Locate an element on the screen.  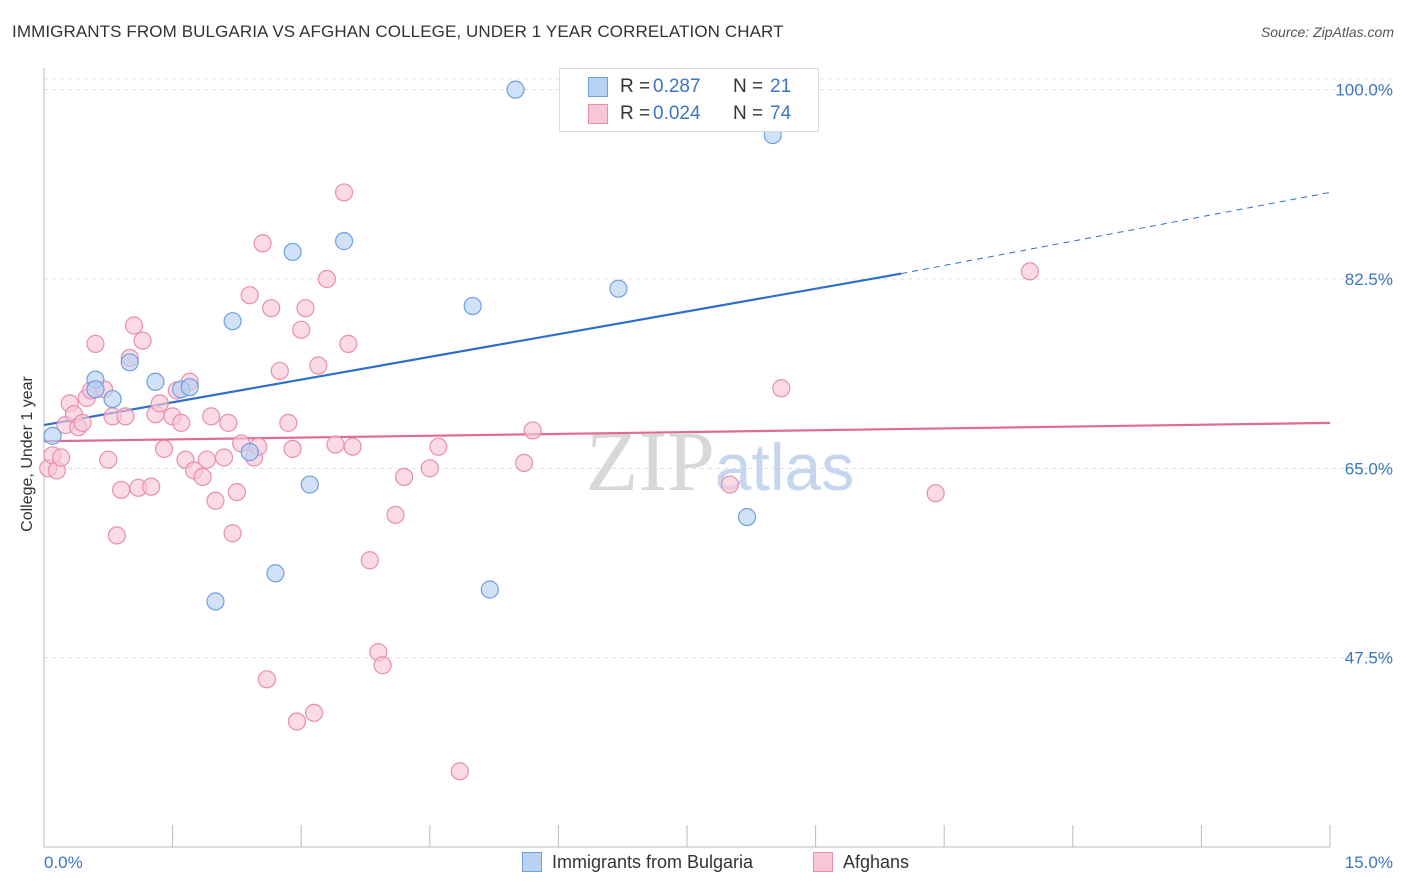
legend-r-value: 0.024 is located at coordinates (677, 113).